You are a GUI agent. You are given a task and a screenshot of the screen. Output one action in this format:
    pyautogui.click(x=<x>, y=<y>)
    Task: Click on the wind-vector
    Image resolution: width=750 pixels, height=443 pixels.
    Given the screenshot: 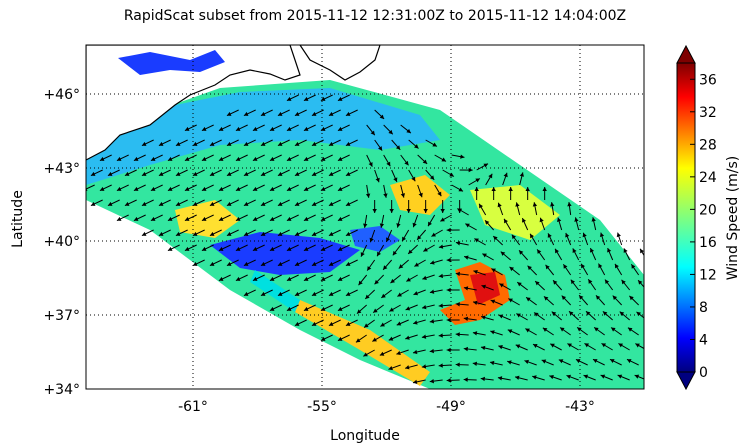 What is the action you would take?
    pyautogui.click(x=90, y=187)
    